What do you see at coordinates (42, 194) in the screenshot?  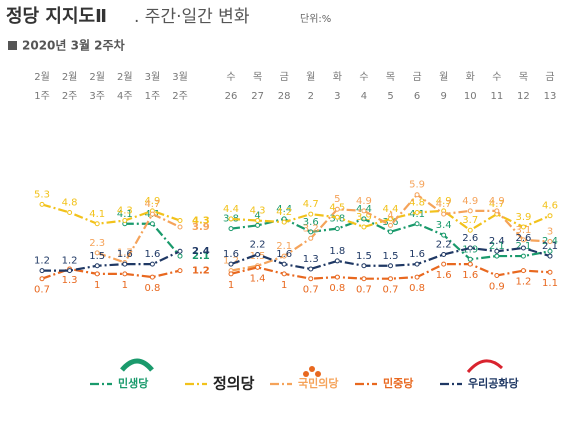 I see `data-label: 5.3` at bounding box center [42, 194].